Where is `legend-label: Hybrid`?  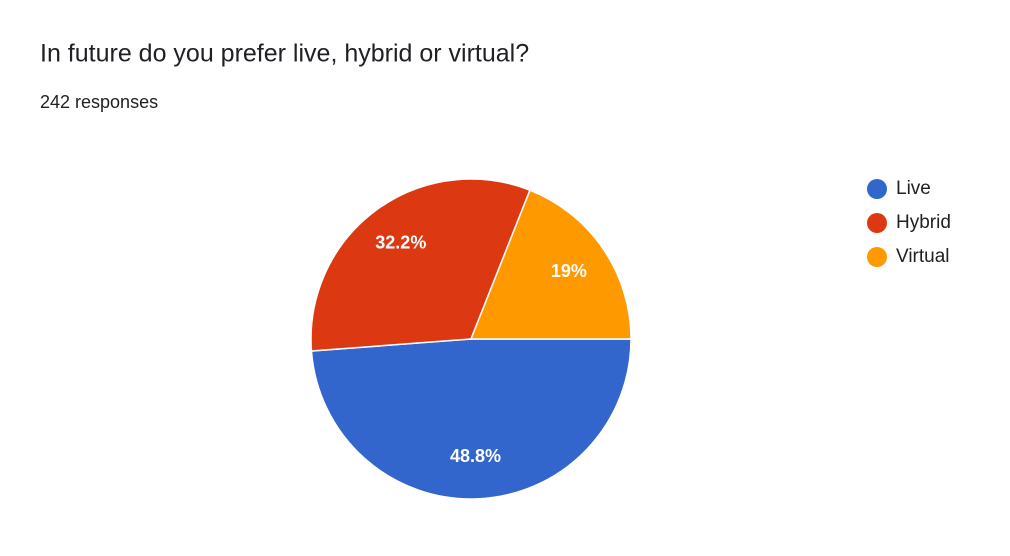
legend-label: Hybrid is located at coordinates (923, 222).